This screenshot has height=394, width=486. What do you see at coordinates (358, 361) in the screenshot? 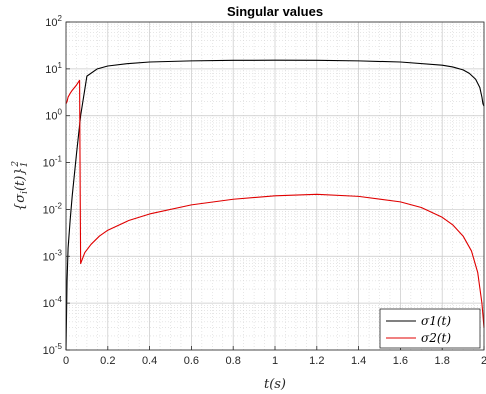
I see `x-tick-label: 1.4` at bounding box center [358, 361].